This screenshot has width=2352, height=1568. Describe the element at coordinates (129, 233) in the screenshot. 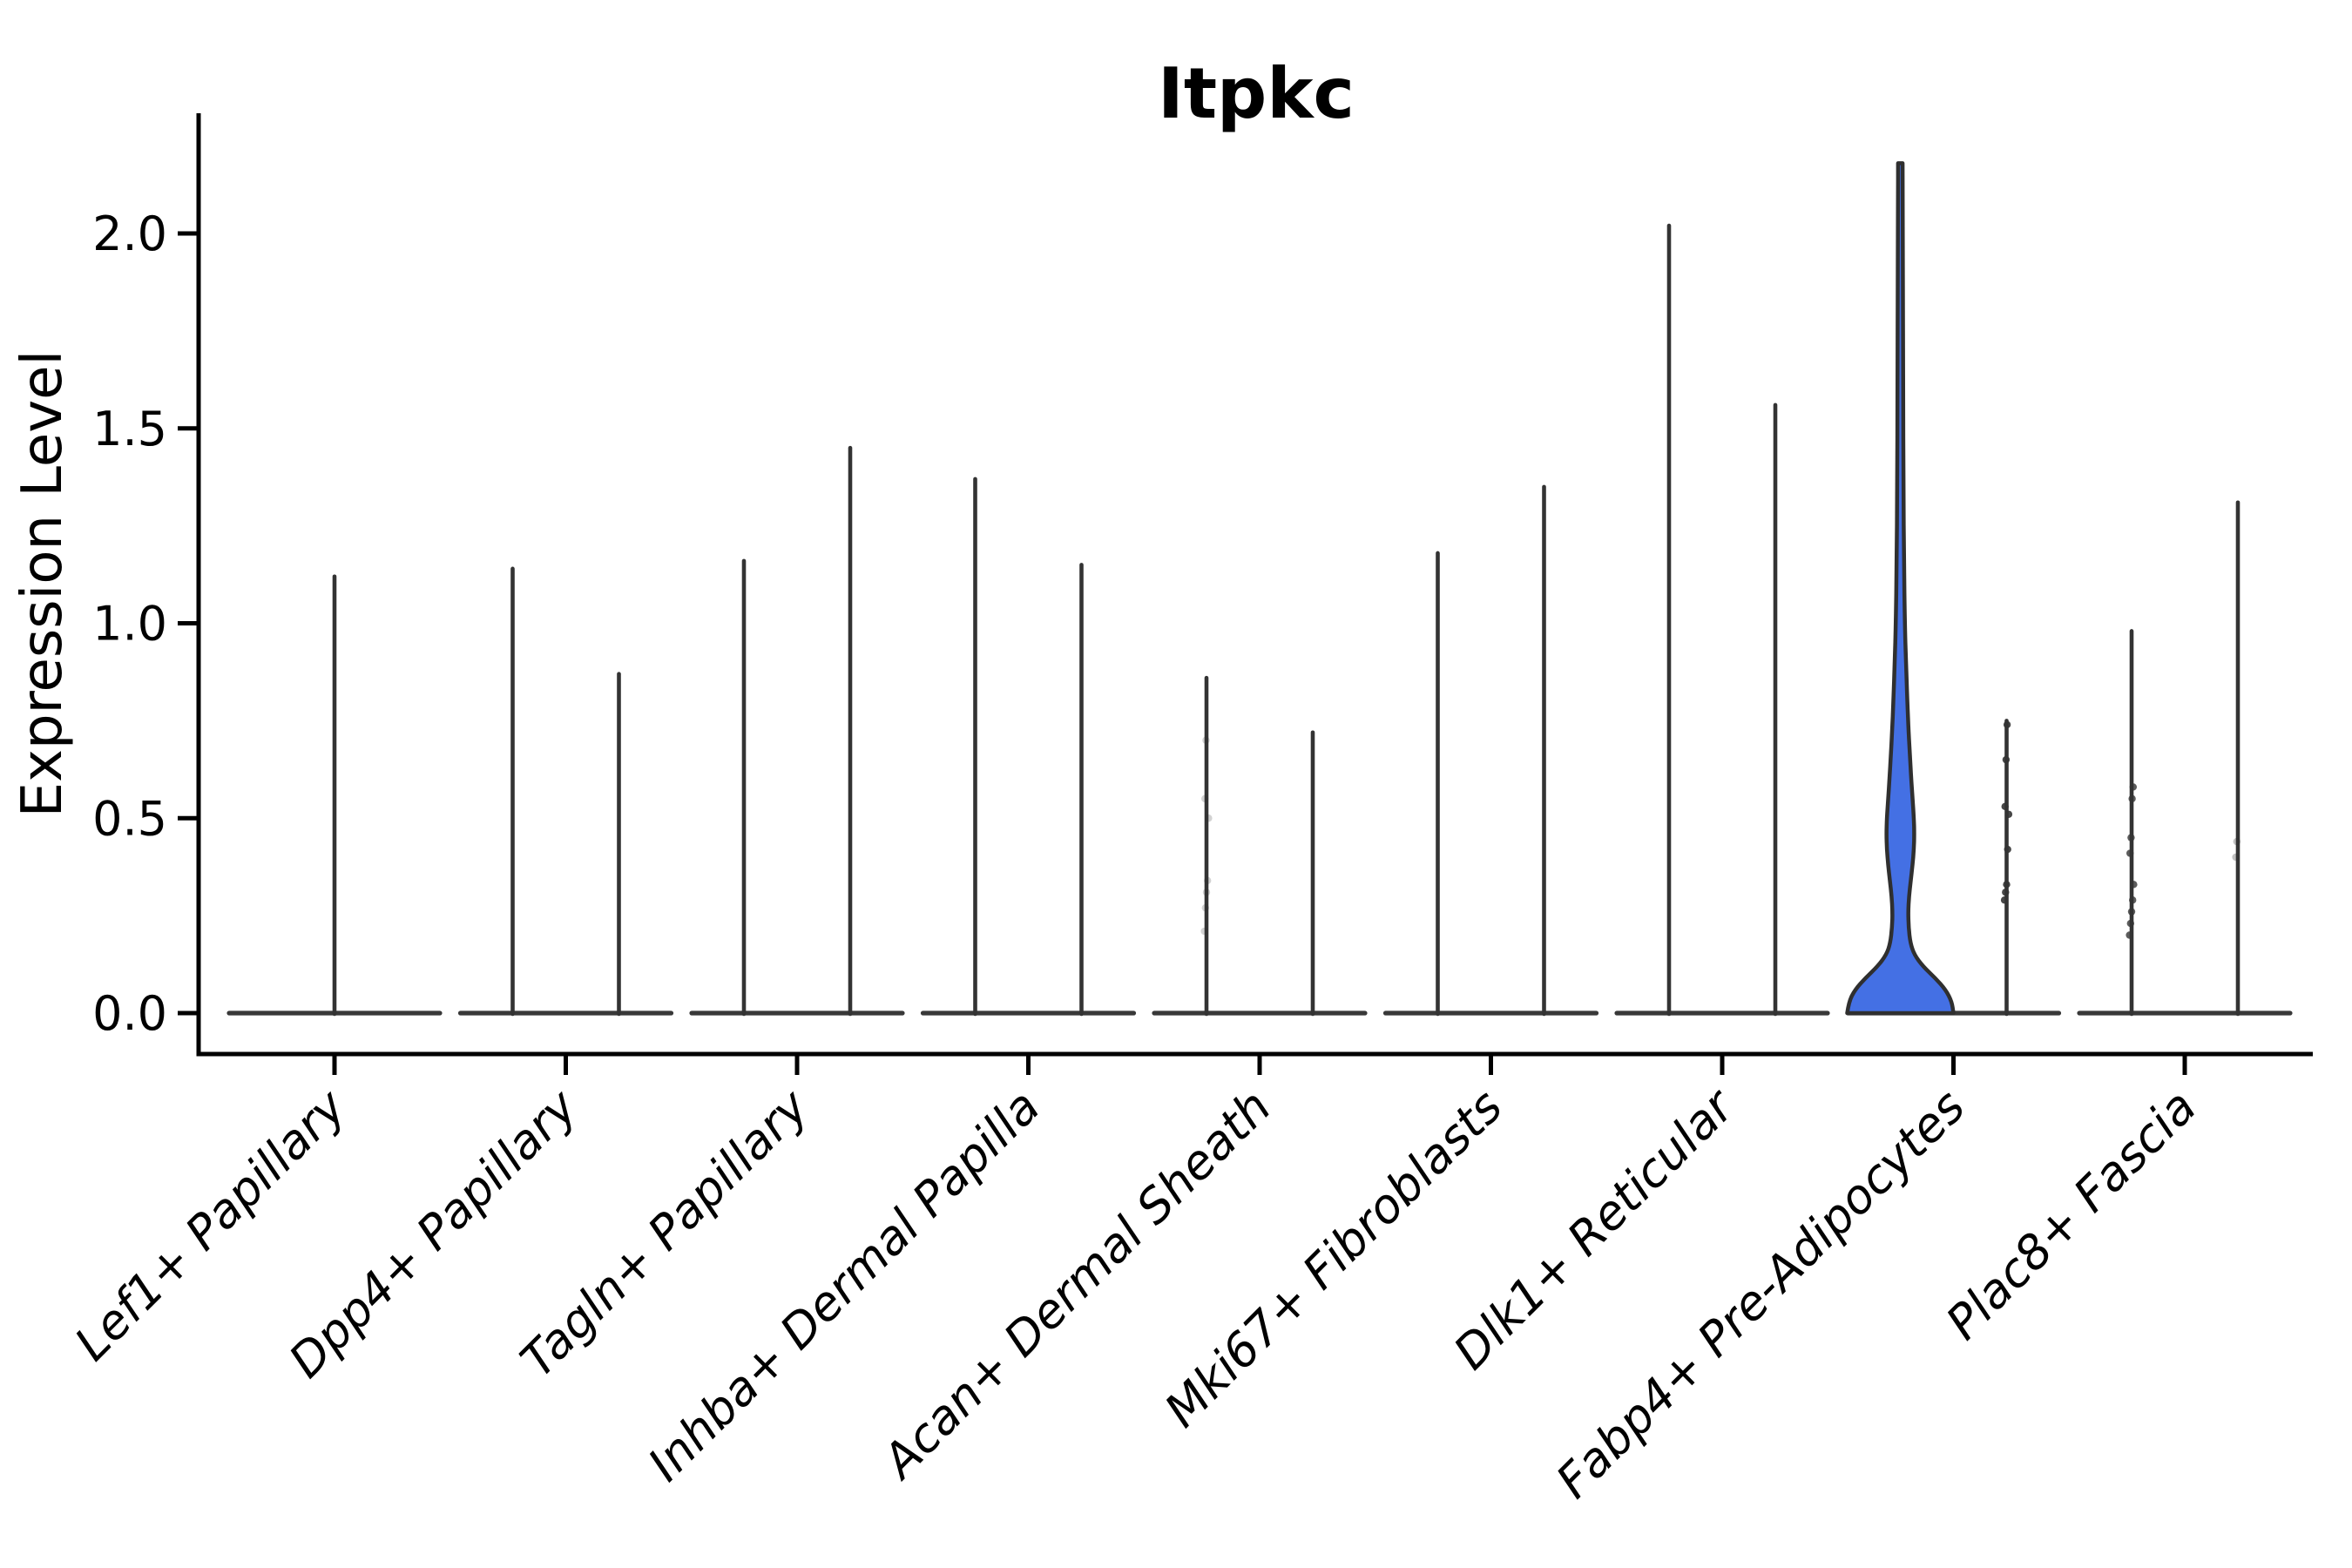

I see `y-tick-label: 2.0` at that location.